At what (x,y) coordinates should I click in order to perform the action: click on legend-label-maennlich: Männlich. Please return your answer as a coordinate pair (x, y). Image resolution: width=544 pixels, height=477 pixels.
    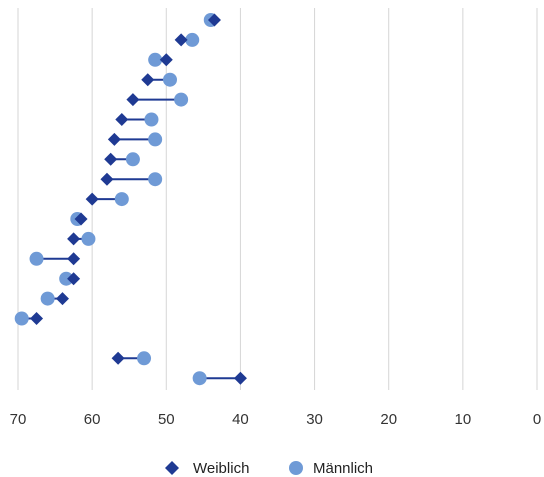
    Looking at the image, I should click on (343, 468).